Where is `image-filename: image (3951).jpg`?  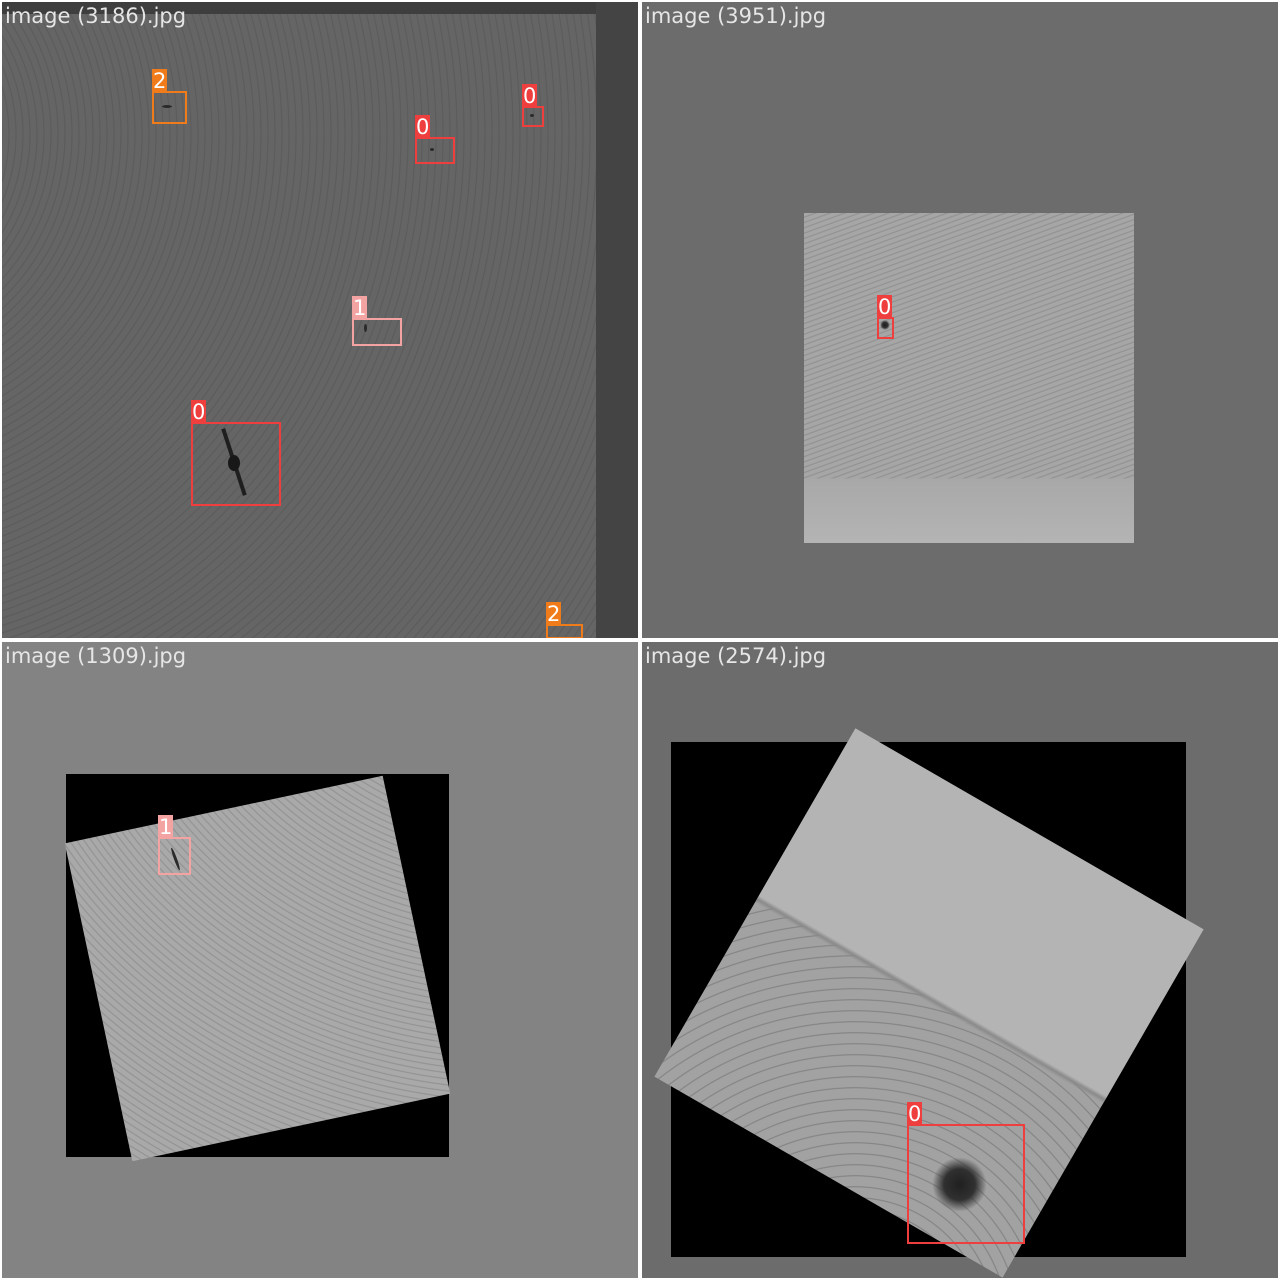
image-filename: image (3951).jpg is located at coordinates (736, 16).